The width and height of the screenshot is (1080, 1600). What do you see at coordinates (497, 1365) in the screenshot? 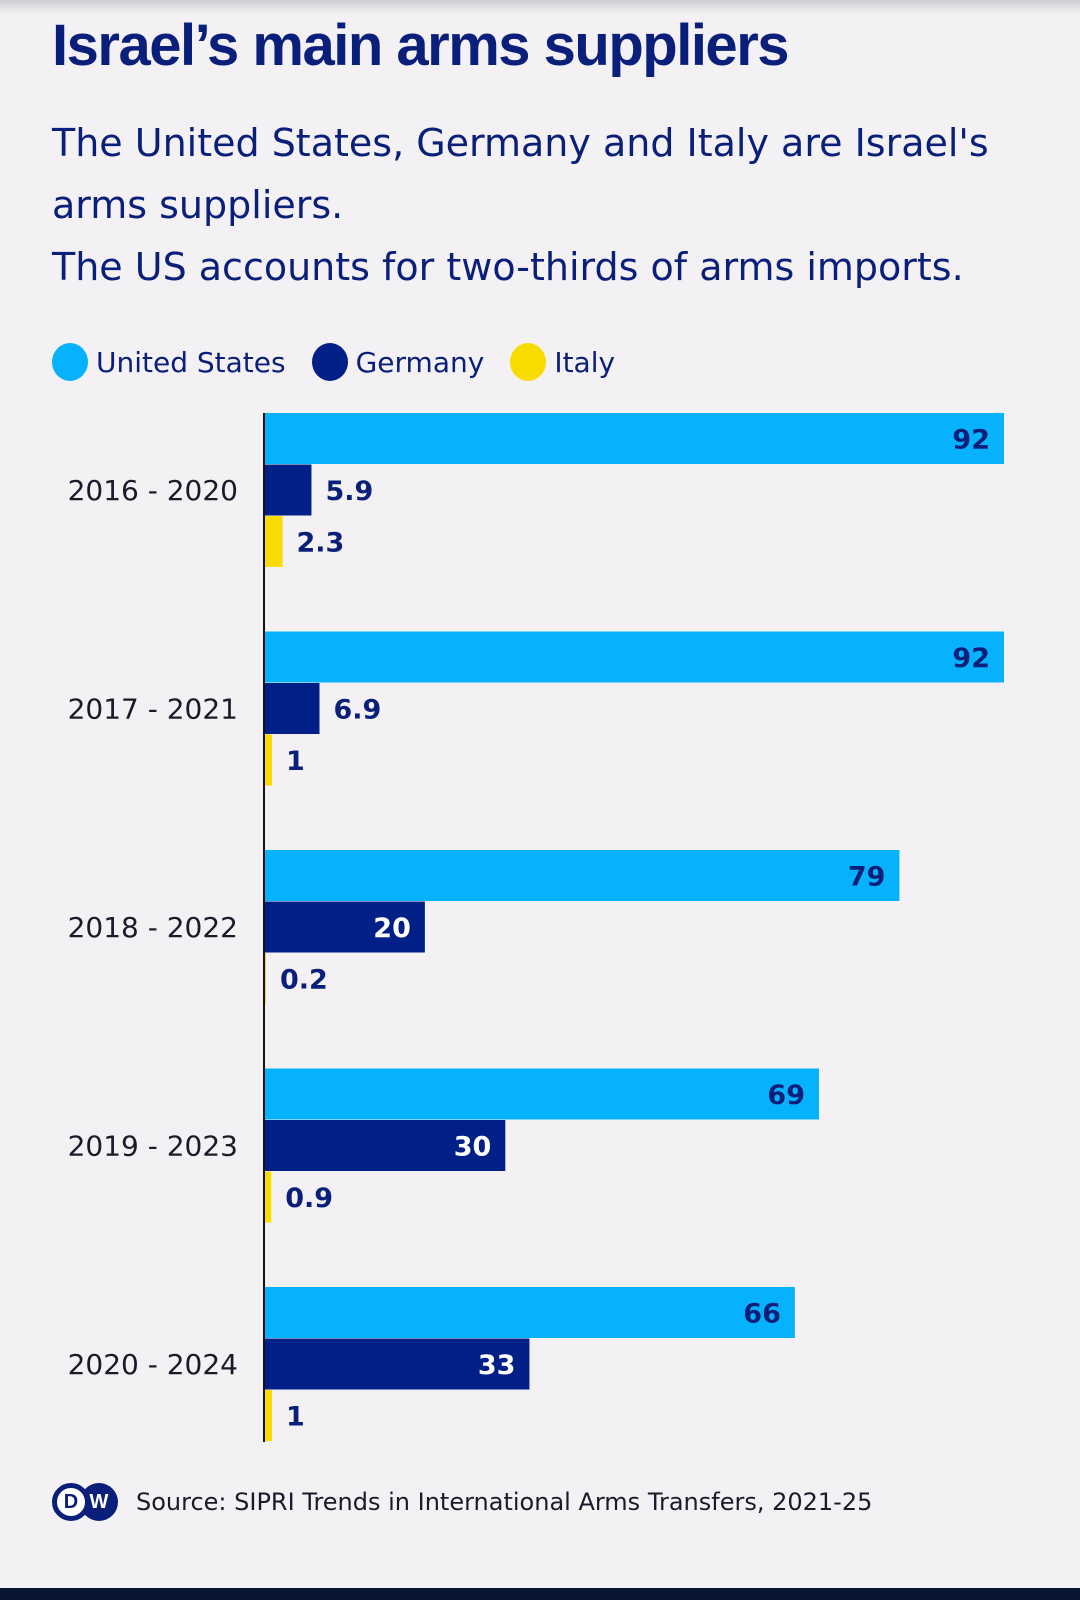
I see `data-label: 33` at bounding box center [497, 1365].